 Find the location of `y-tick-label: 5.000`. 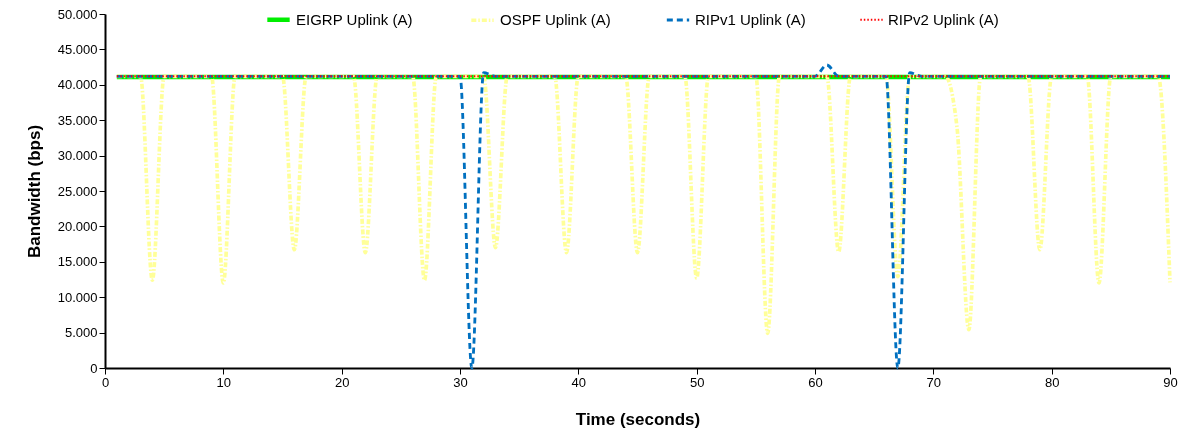

y-tick-label: 5.000 is located at coordinates (81, 333).